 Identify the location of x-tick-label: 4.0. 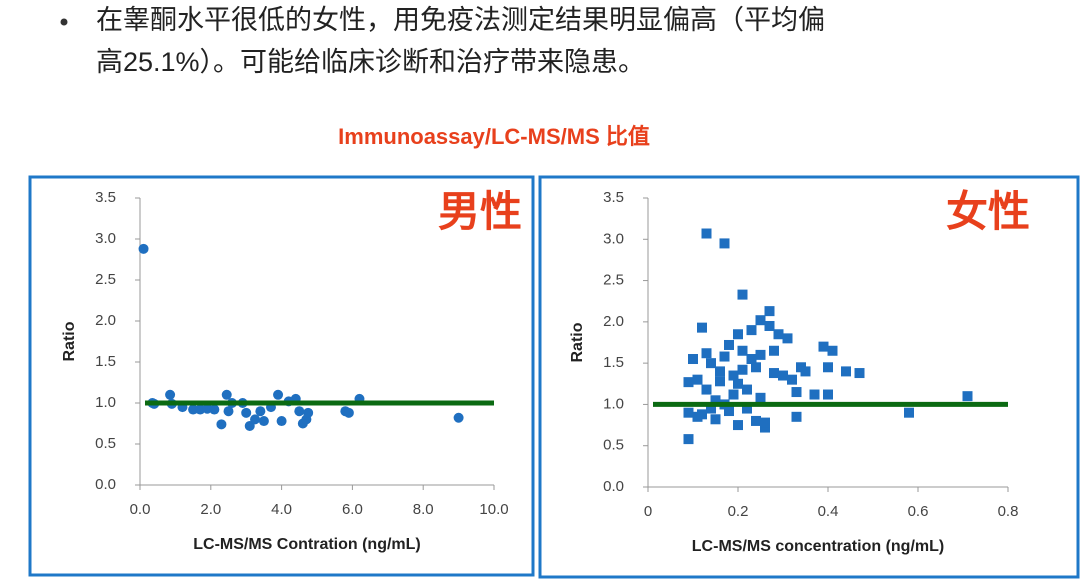
(281, 509).